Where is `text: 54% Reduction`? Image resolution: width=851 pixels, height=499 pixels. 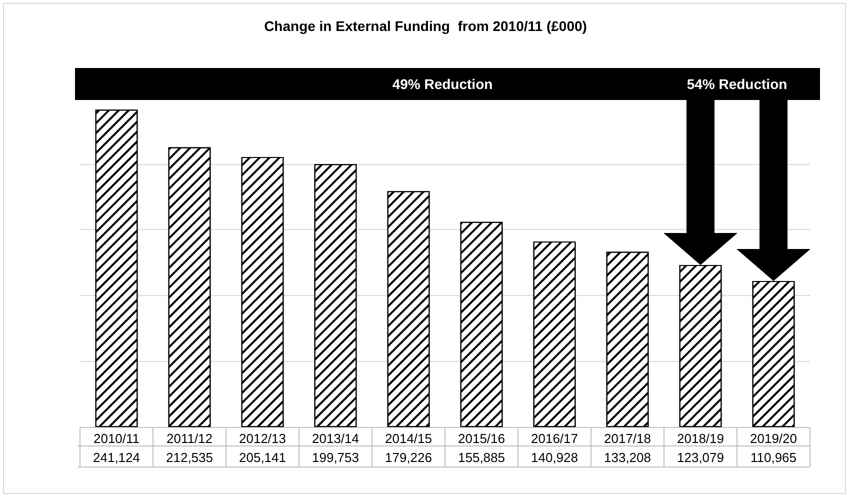 text: 54% Reduction is located at coordinates (737, 84).